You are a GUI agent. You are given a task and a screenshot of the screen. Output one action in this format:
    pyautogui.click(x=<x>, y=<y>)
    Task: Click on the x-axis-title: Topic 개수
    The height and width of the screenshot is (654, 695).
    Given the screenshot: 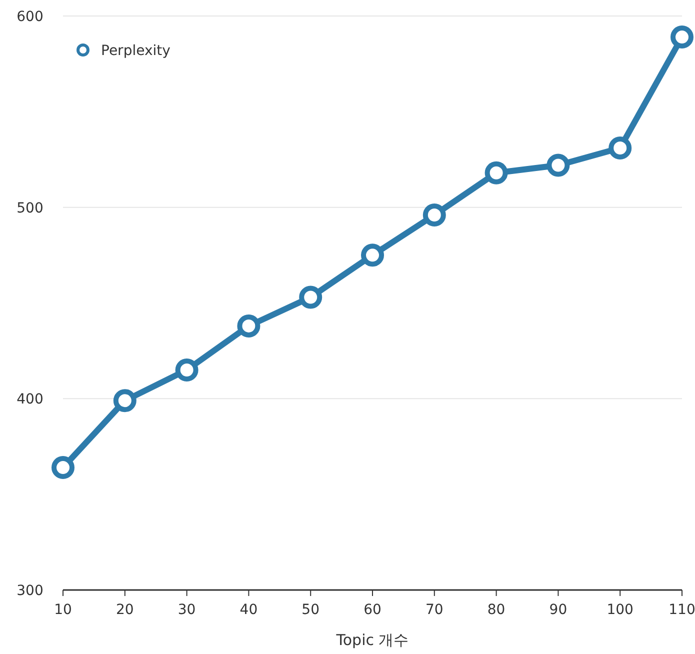 What is the action you would take?
    pyautogui.click(x=372, y=640)
    